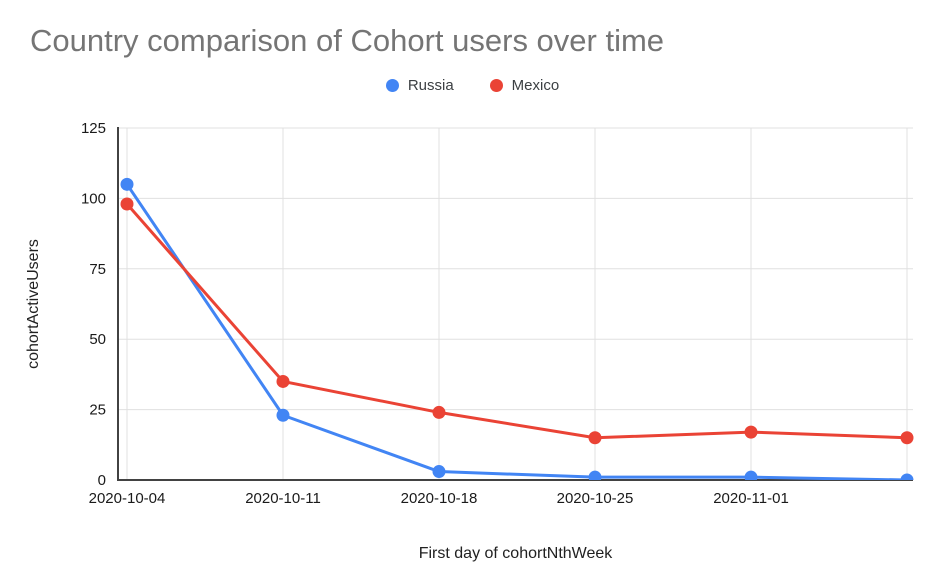 The height and width of the screenshot is (584, 945). What do you see at coordinates (516, 553) in the screenshot?
I see `svg-text: First day of cohortNthWeek` at bounding box center [516, 553].